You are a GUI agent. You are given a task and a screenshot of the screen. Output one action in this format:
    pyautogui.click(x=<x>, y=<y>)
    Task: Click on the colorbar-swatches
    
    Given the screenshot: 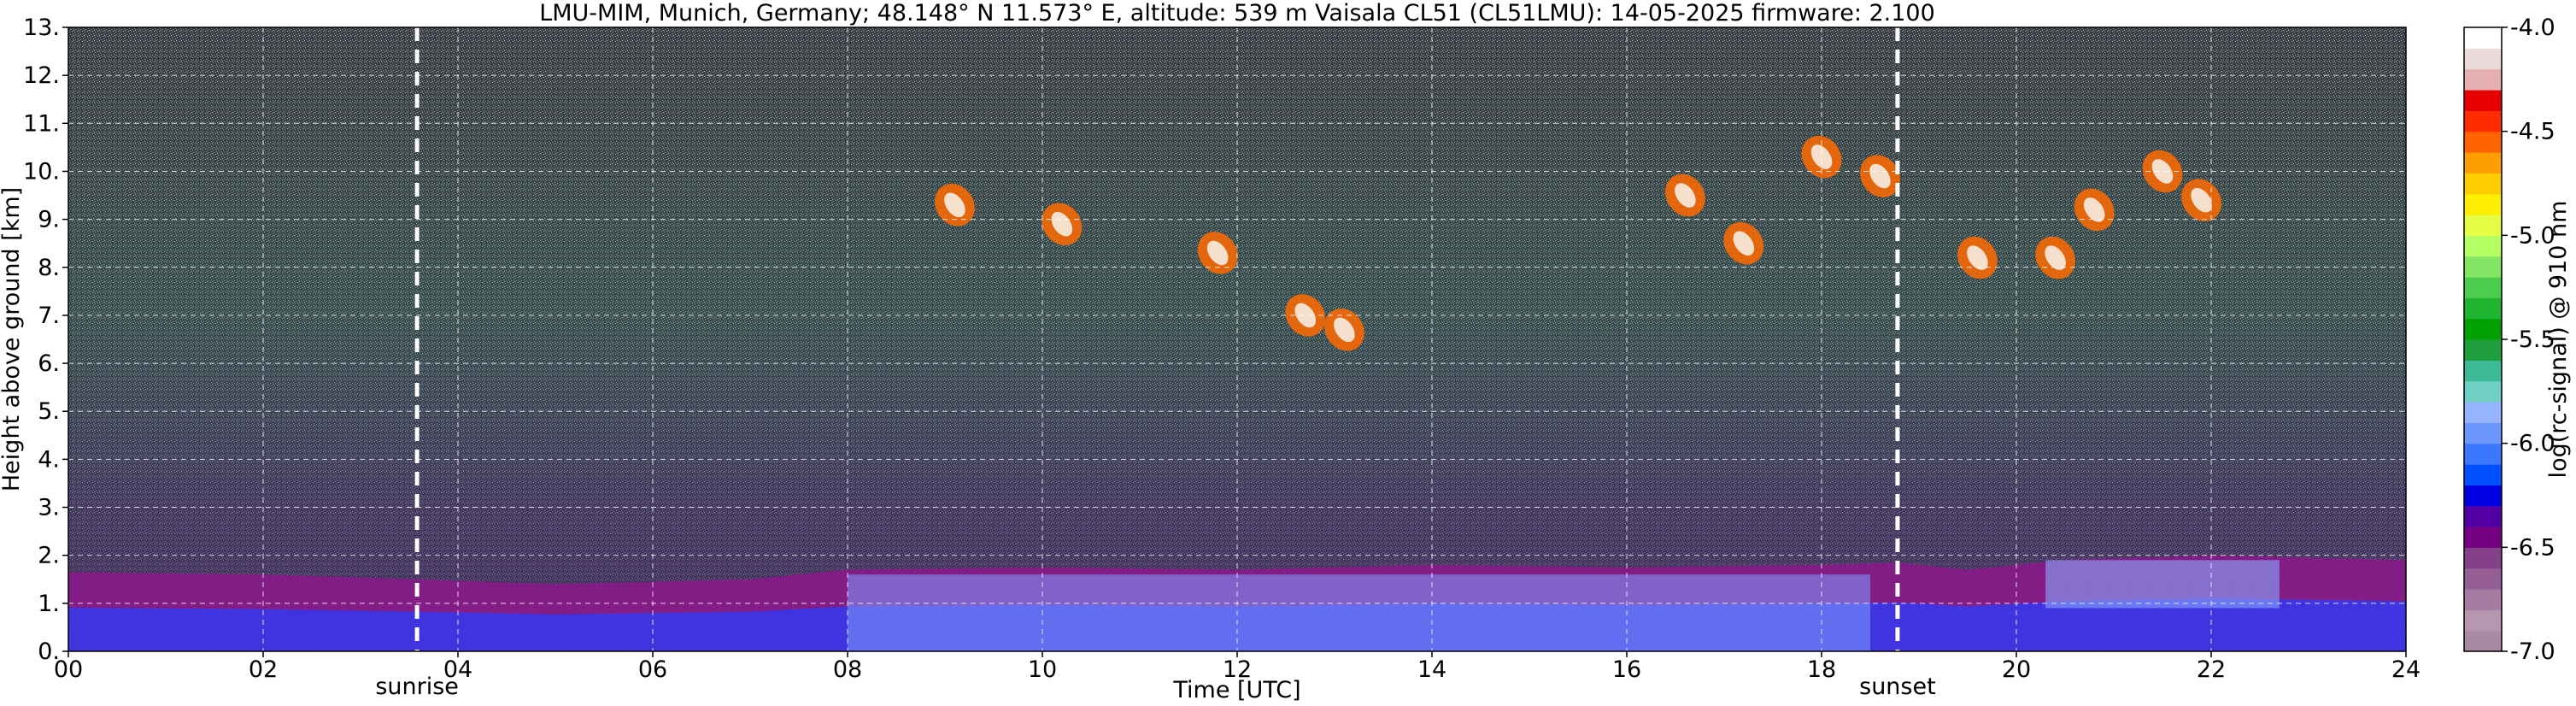 What is the action you would take?
    pyautogui.click(x=2483, y=339)
    